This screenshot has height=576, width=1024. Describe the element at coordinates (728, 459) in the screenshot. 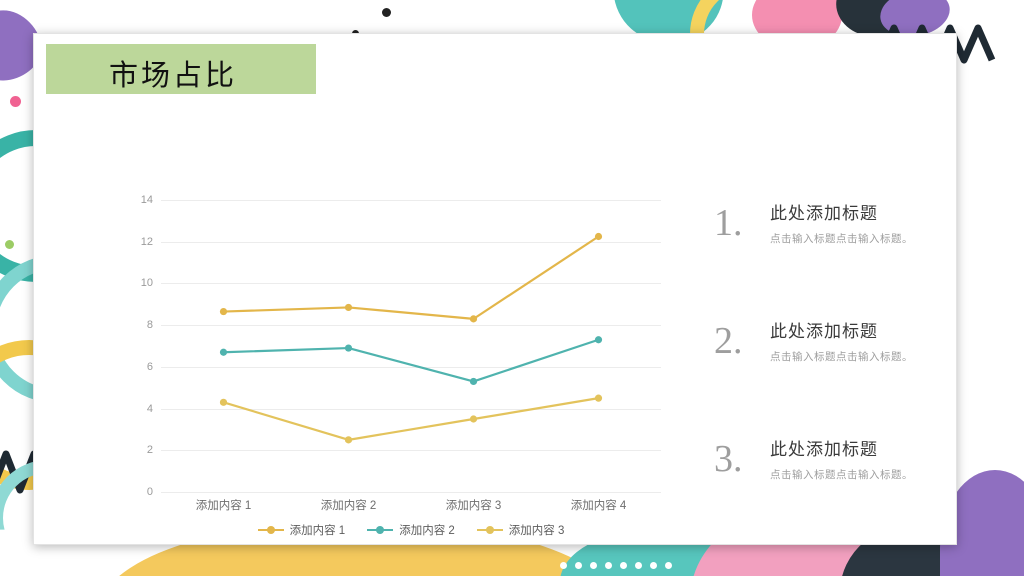

I see `list-item-number: 3.` at that location.